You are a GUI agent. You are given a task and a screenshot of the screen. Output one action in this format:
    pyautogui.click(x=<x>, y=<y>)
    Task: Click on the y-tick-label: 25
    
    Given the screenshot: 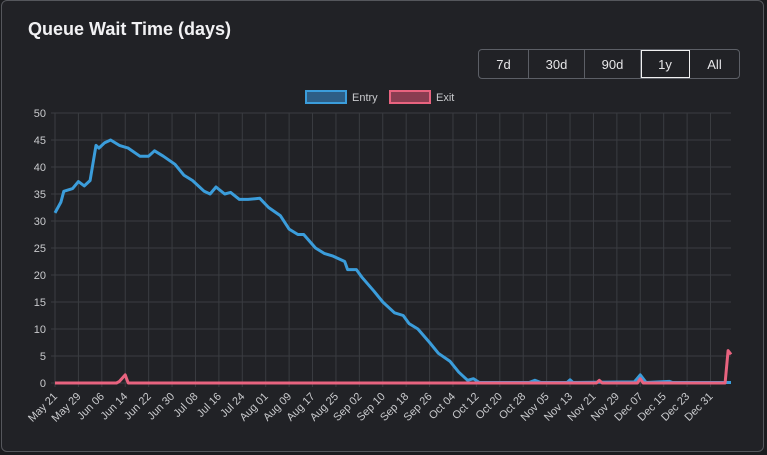 What is the action you would take?
    pyautogui.click(x=40, y=249)
    